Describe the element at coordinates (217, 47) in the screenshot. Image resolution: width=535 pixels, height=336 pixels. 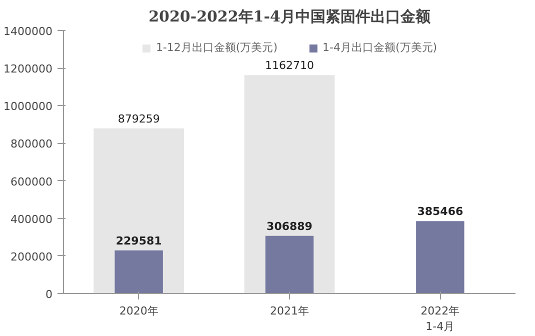
I see `legend-label: 1-12月出口金额(万美元)` at that location.